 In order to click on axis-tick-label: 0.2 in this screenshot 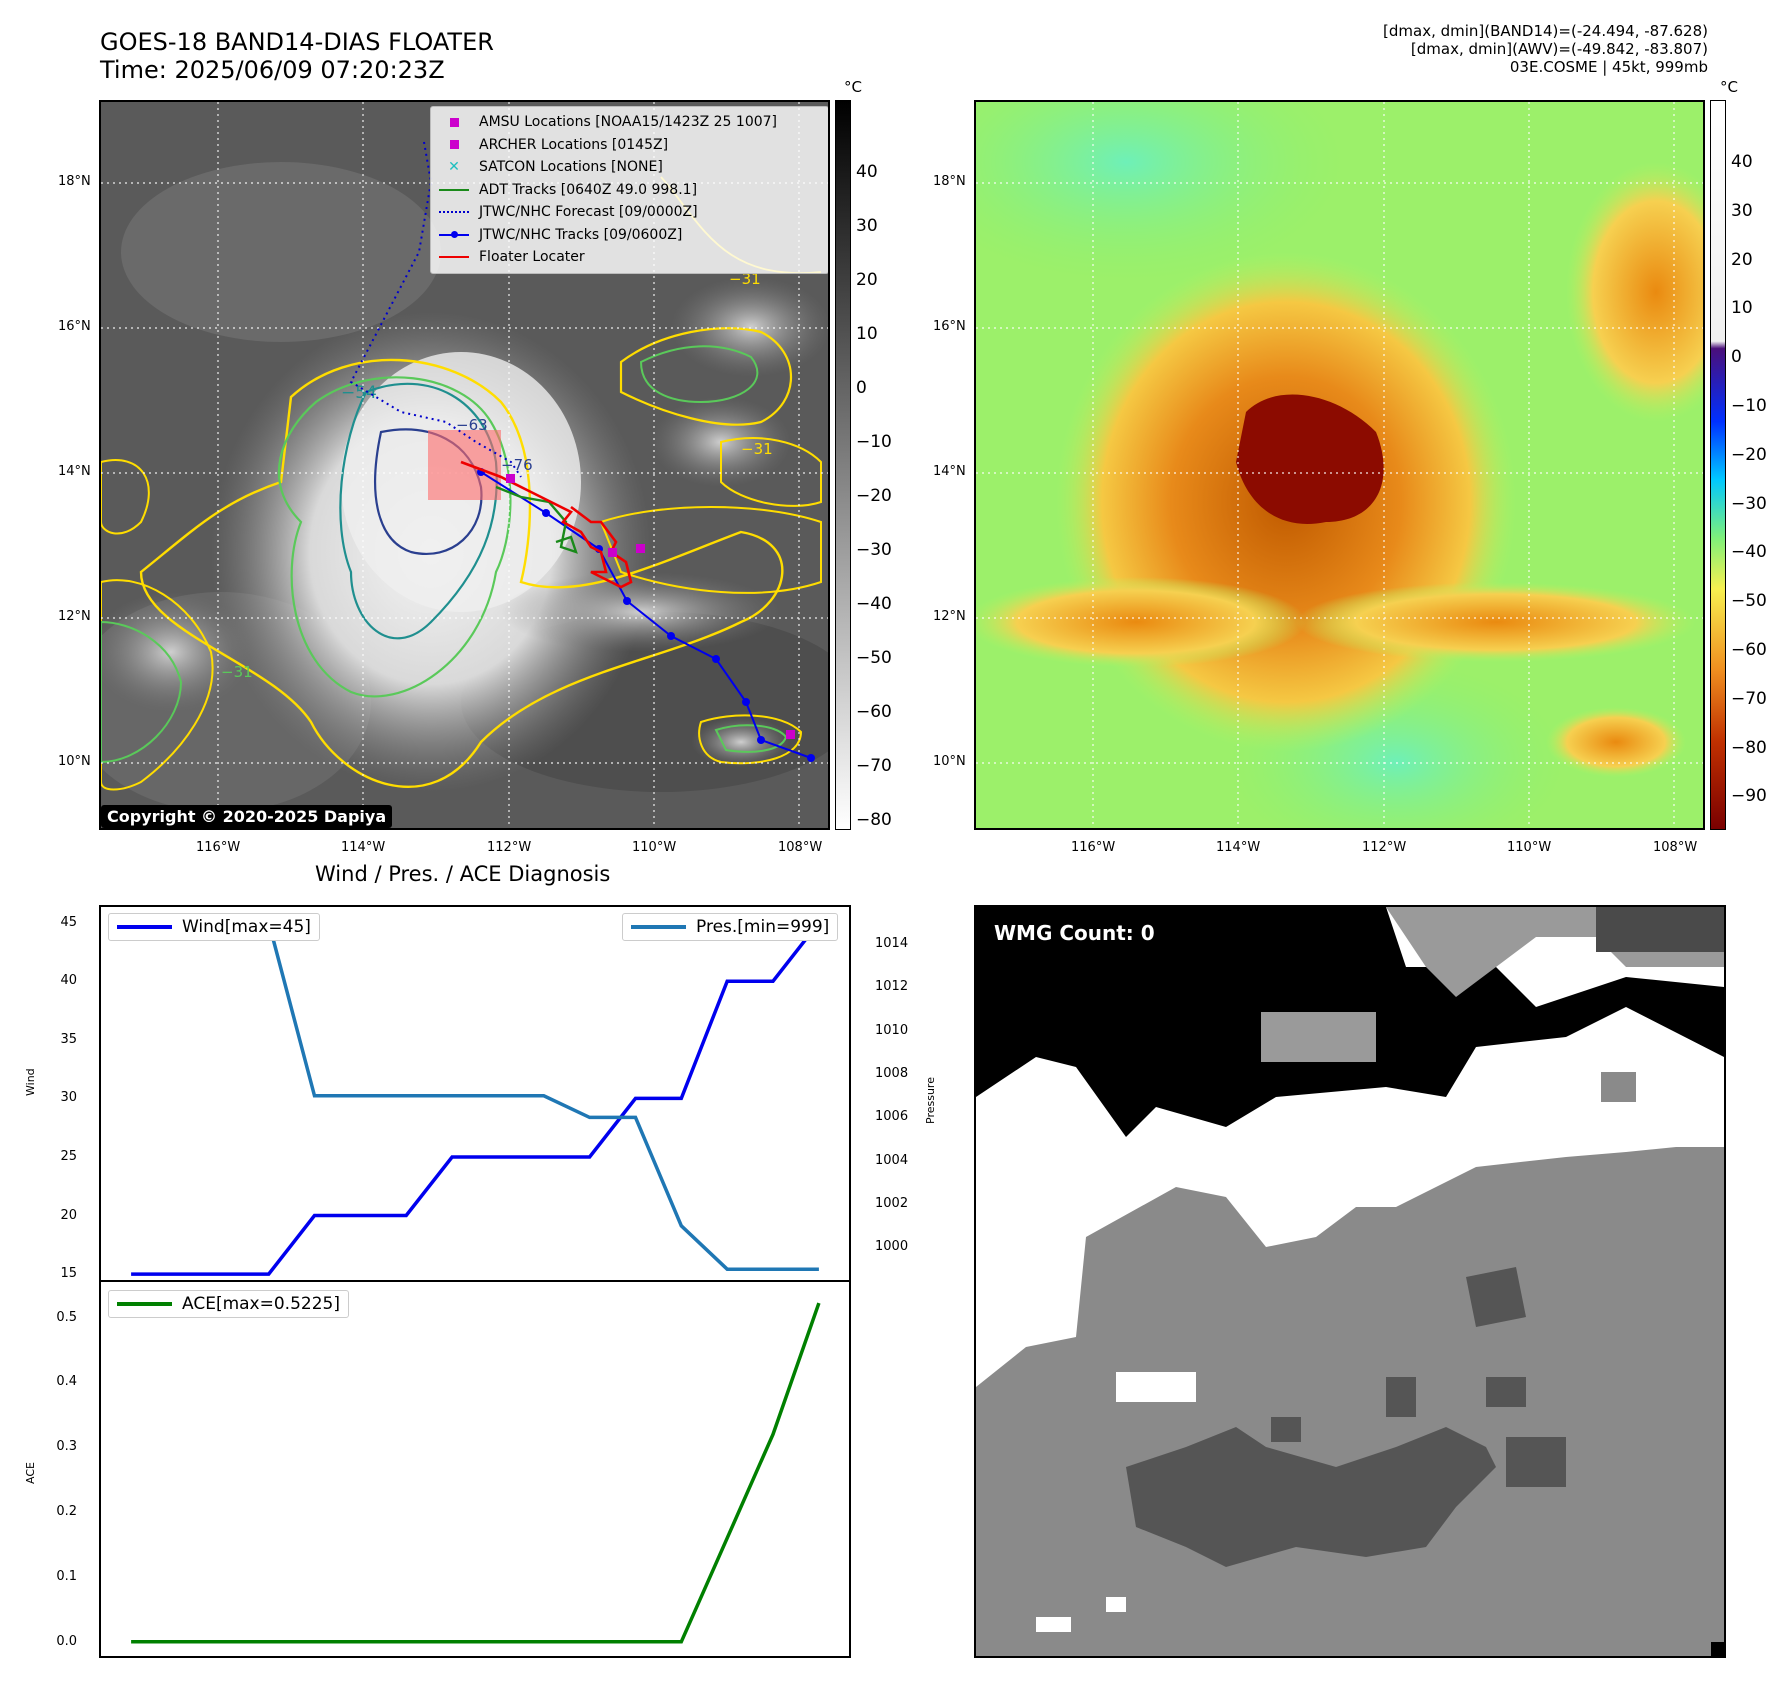, I will do `click(66, 1512)`.